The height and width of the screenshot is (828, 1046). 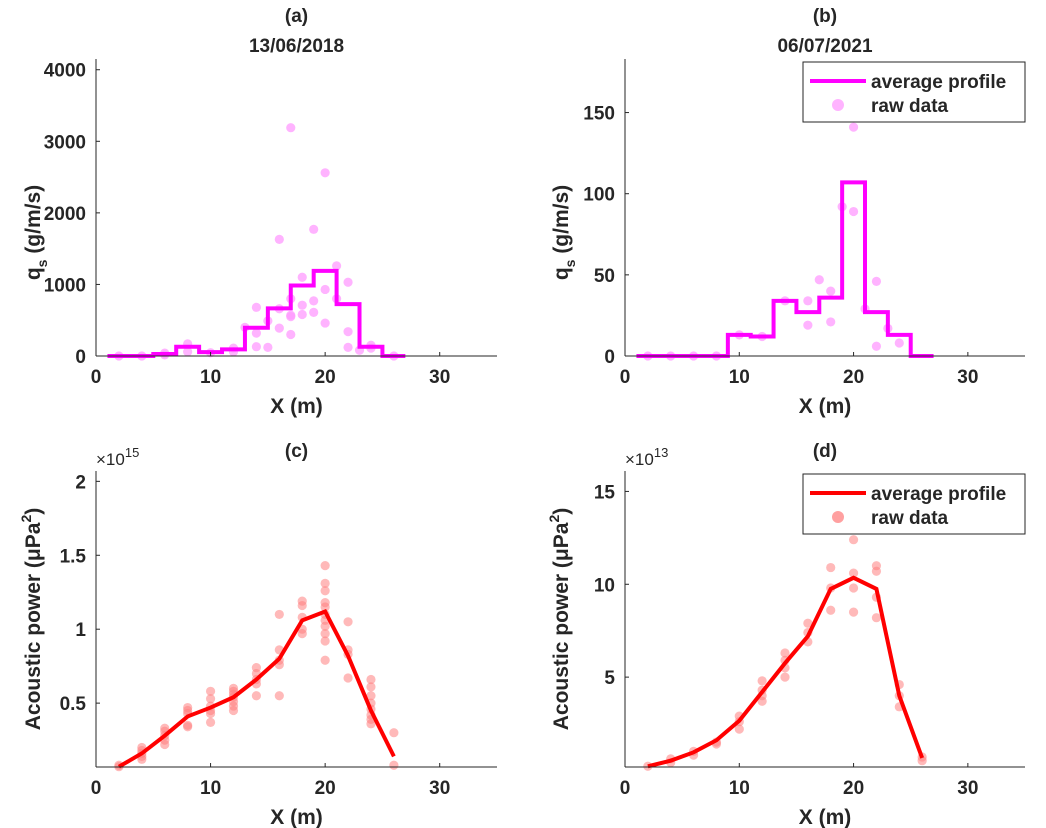 I want to click on y-tick-label: 0, so click(x=609, y=357).